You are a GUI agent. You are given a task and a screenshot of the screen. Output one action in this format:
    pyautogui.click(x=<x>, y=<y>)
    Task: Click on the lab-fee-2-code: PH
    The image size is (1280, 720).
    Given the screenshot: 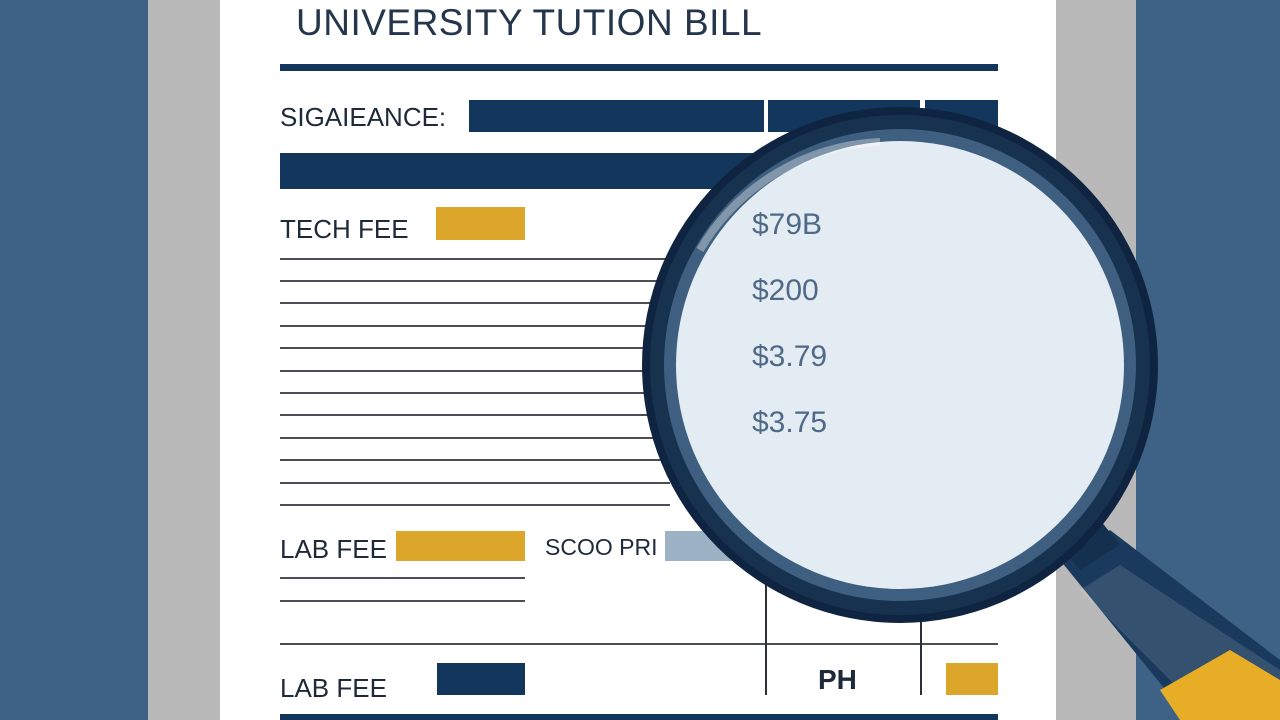 What is the action you would take?
    pyautogui.click(x=837, y=679)
    